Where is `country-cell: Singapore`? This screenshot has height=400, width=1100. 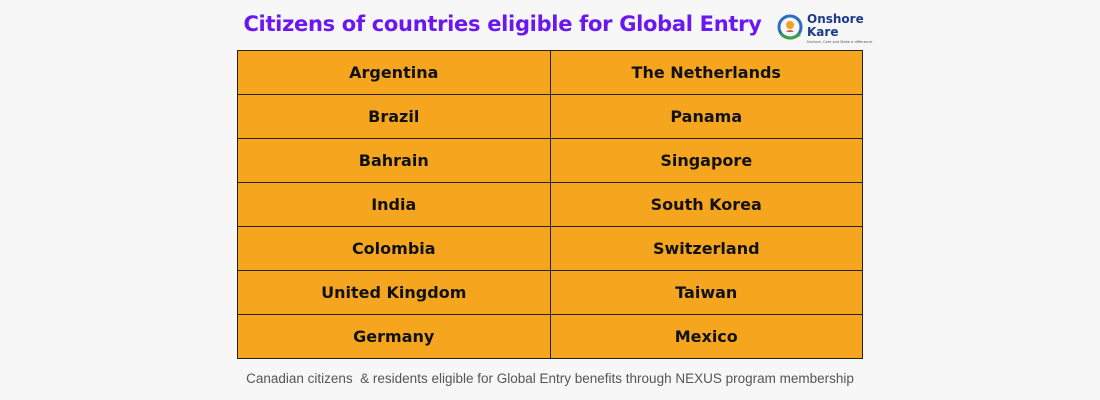
country-cell: Singapore is located at coordinates (706, 160).